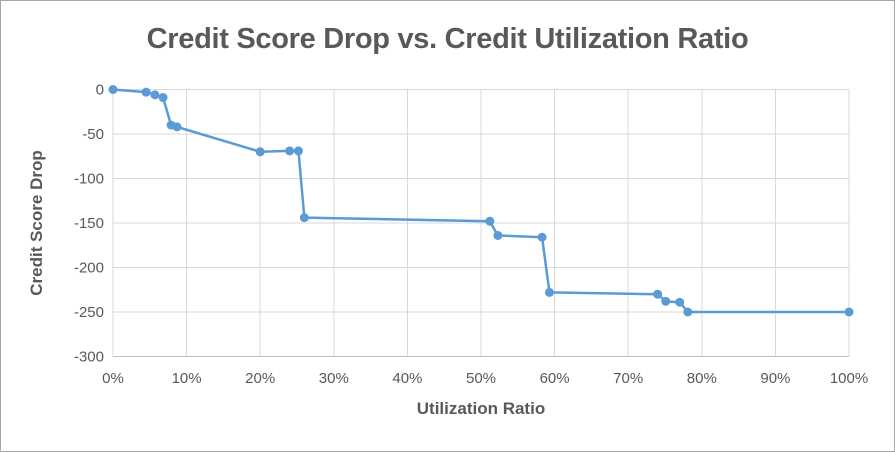 Image resolution: width=895 pixels, height=452 pixels. Describe the element at coordinates (36, 223) in the screenshot. I see `y-axis-title: Credit Score Drop` at that location.